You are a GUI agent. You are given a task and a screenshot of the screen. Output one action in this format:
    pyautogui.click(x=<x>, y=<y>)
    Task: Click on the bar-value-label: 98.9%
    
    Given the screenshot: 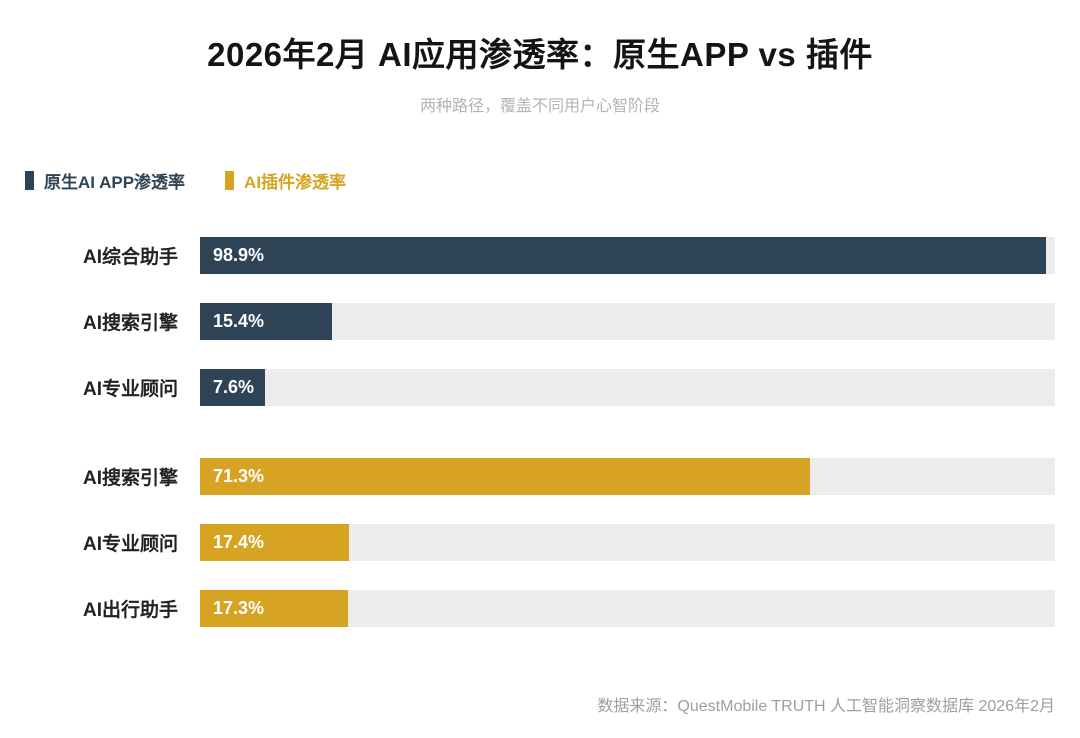 What is the action you would take?
    pyautogui.click(x=239, y=255)
    